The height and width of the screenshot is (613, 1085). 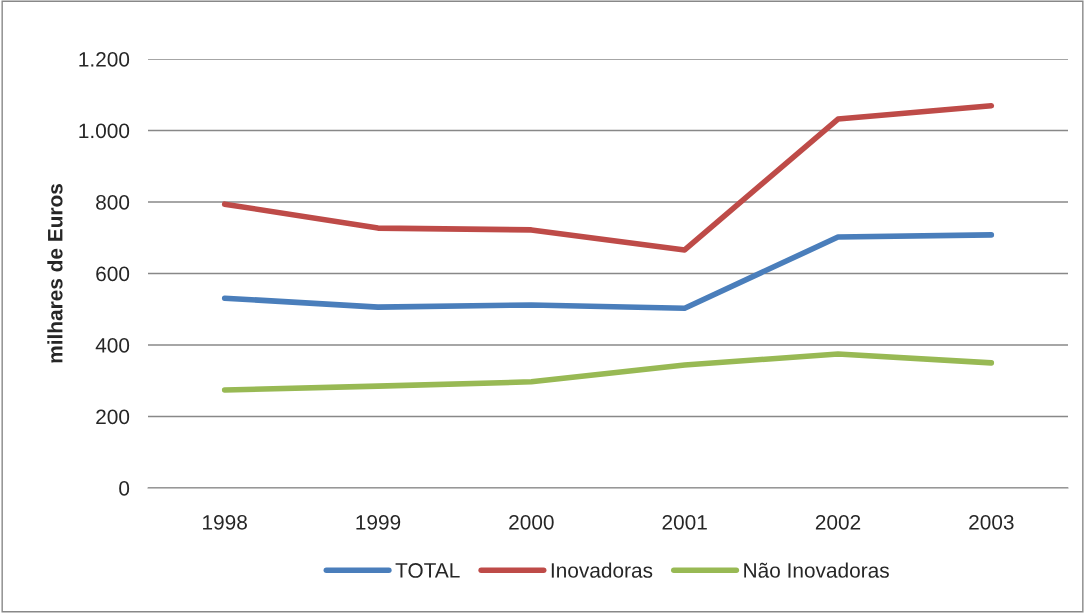 What do you see at coordinates (104, 131) in the screenshot?
I see `y-tick-label: 1.000` at bounding box center [104, 131].